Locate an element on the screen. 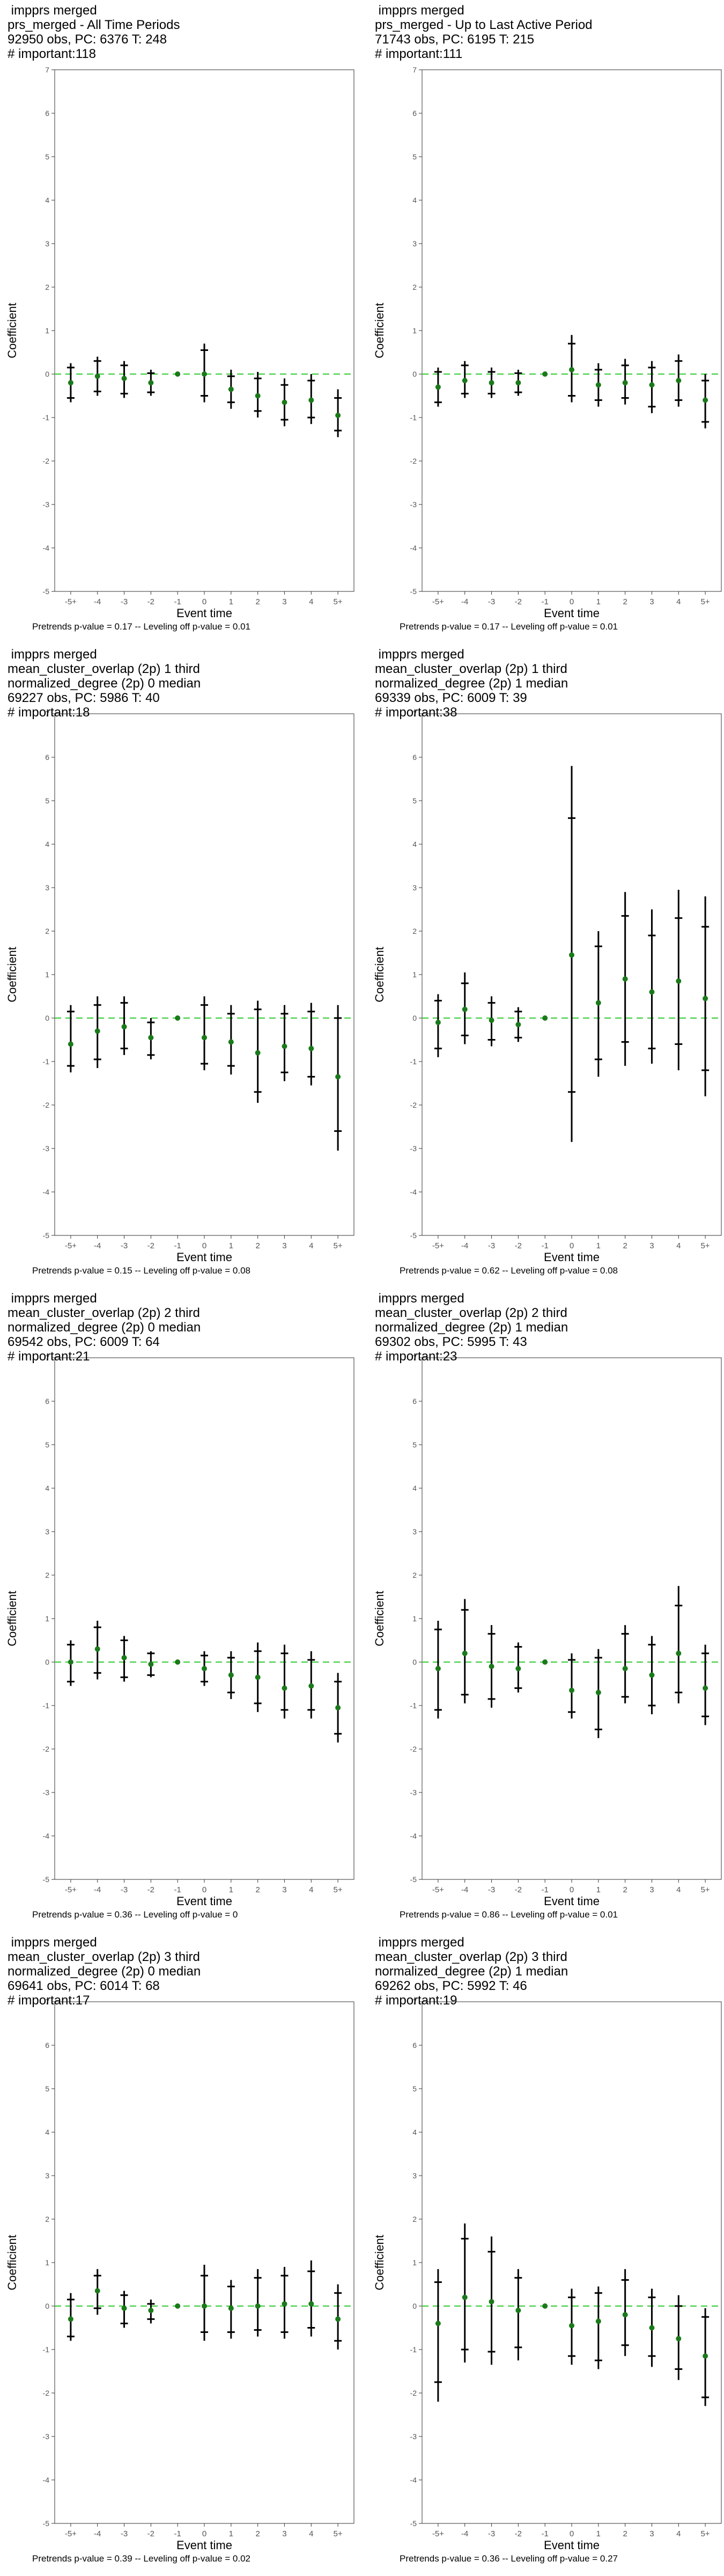 This screenshot has width=724, height=2576. x-tick-label: -3 is located at coordinates (491, 1245).